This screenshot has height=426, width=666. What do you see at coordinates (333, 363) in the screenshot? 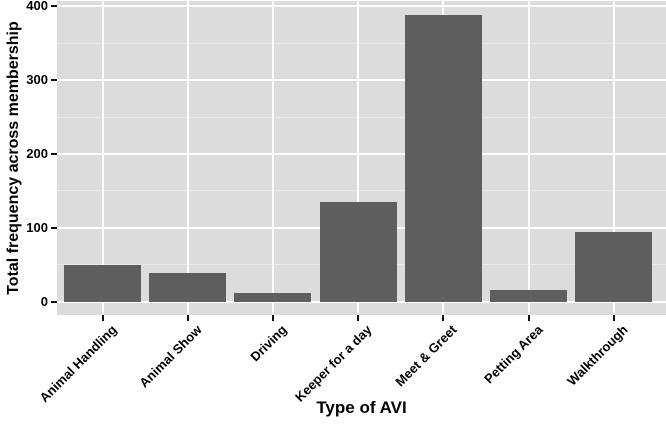
I see `x-tick-label-keeper-for-a-day: Keeper for a day` at bounding box center [333, 363].